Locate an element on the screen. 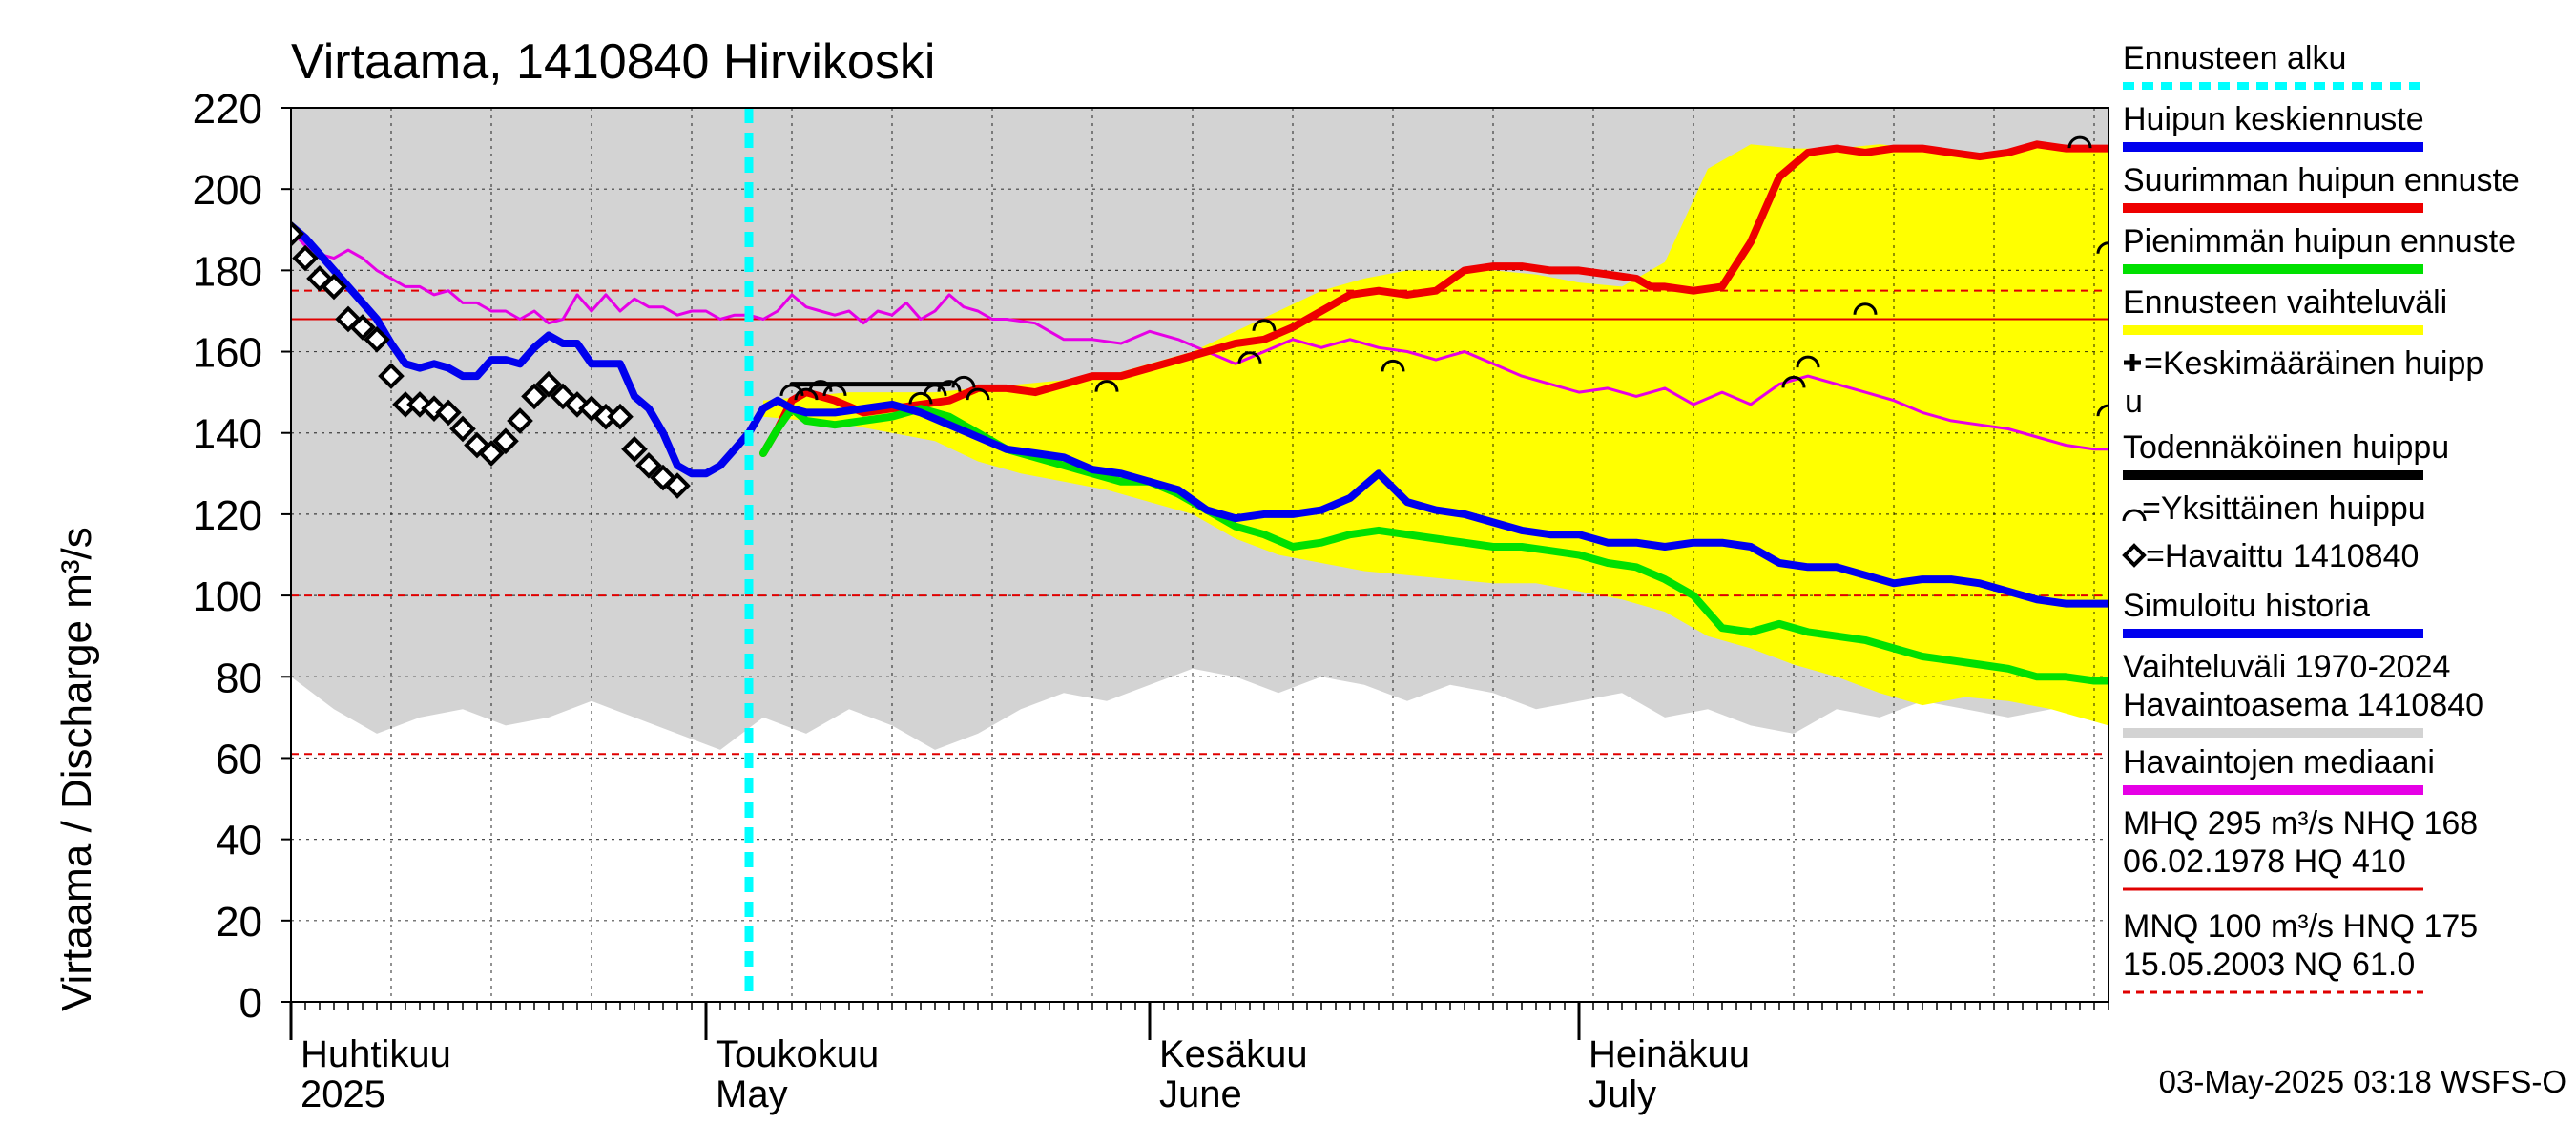 The image size is (2576, 1145). x-month-label-en: July is located at coordinates (1622, 1094).